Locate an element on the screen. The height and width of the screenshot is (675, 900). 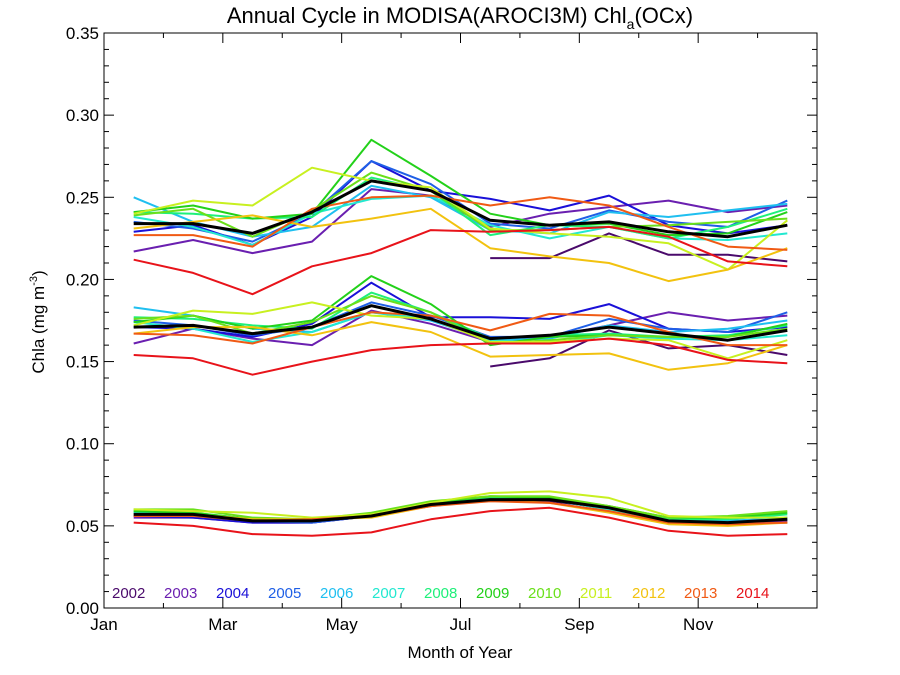
y-tick-label: 0.30 is located at coordinates (82, 115).